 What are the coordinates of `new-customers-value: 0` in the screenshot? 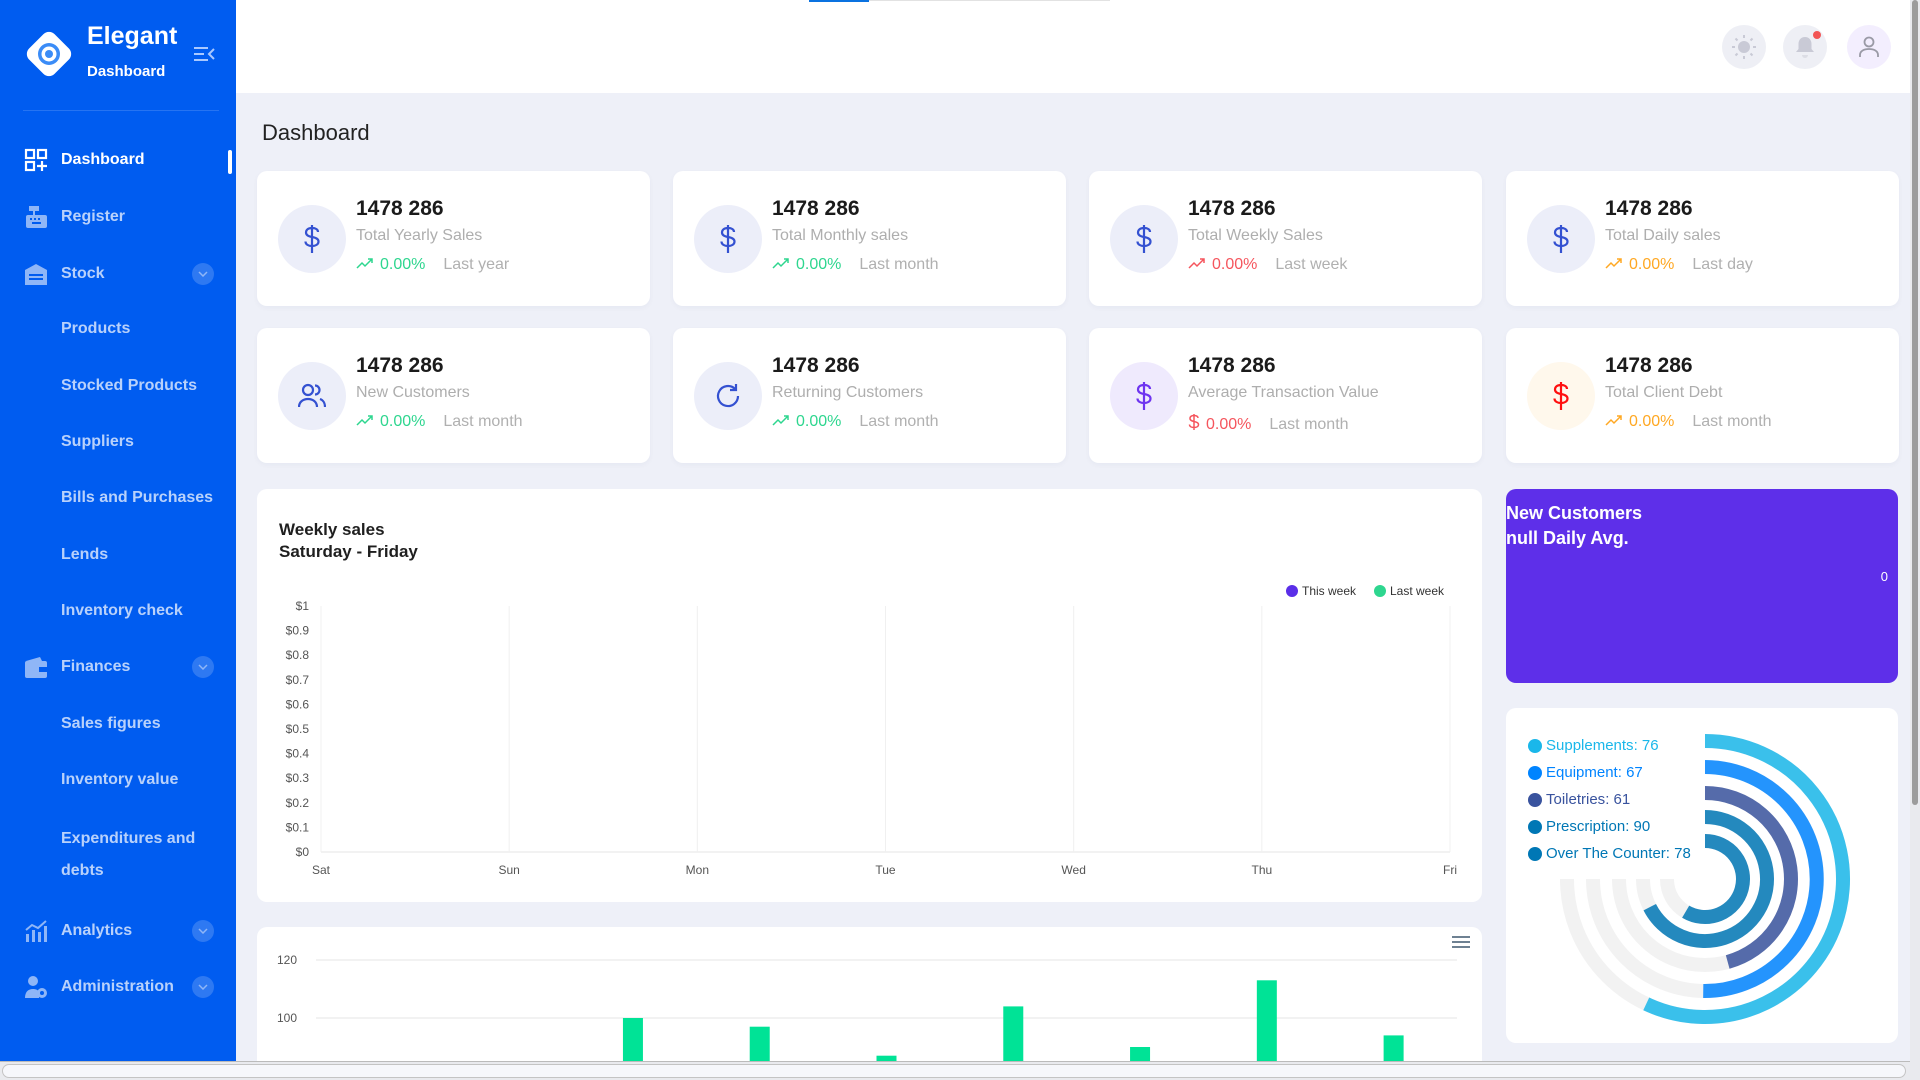 It's located at (1884, 576).